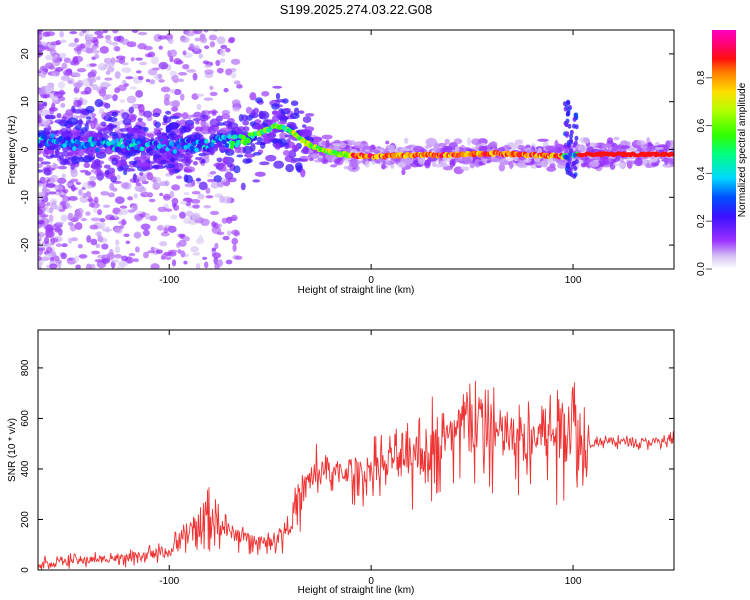 Image resolution: width=750 pixels, height=600 pixels. What do you see at coordinates (25, 149) in the screenshot?
I see `spectrogram-y-tick-label: 0` at bounding box center [25, 149].